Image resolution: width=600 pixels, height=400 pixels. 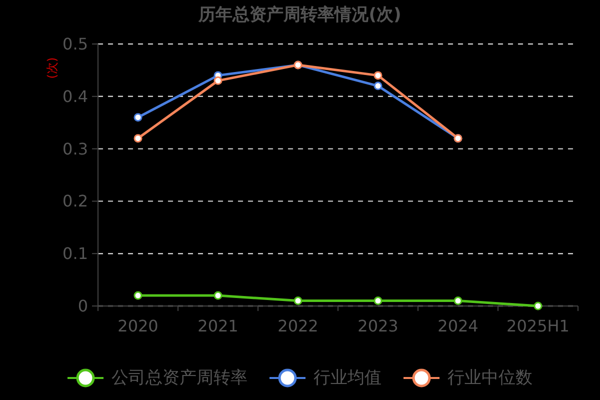 What do you see at coordinates (490, 378) in the screenshot?
I see `legend-label: 行业中位数` at bounding box center [490, 378].